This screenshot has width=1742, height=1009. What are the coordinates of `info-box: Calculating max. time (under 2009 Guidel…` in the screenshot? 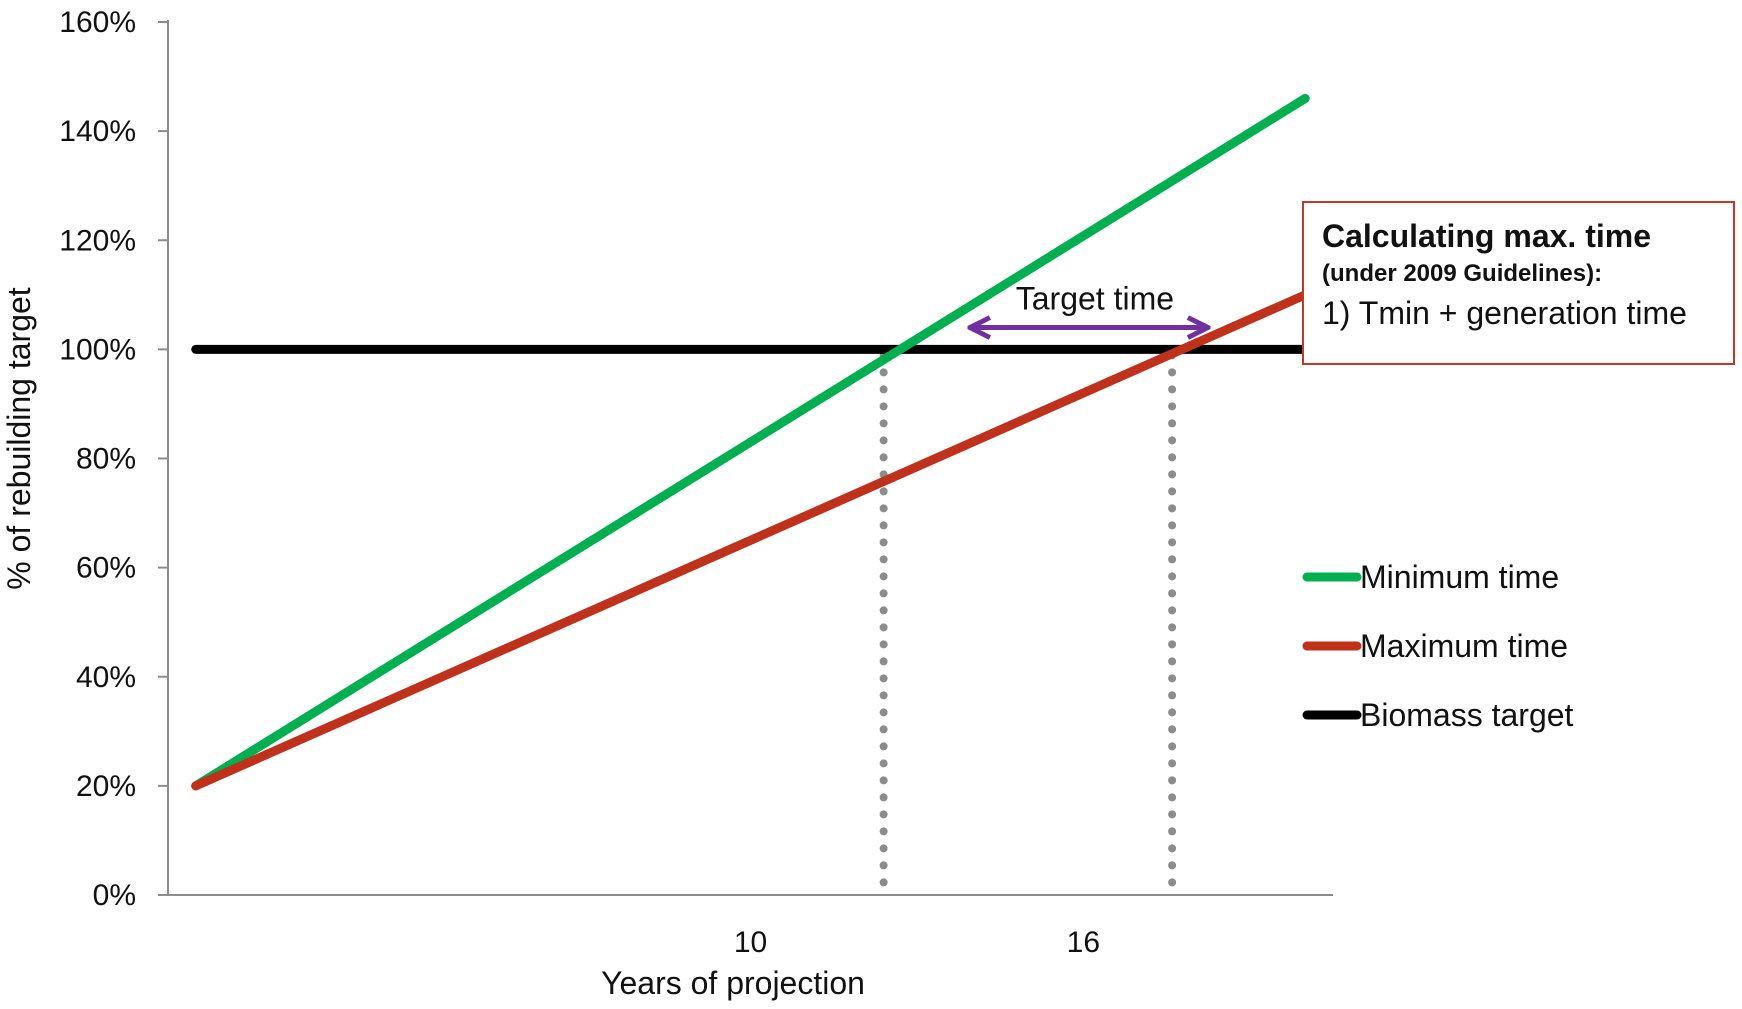 It's located at (1518, 283).